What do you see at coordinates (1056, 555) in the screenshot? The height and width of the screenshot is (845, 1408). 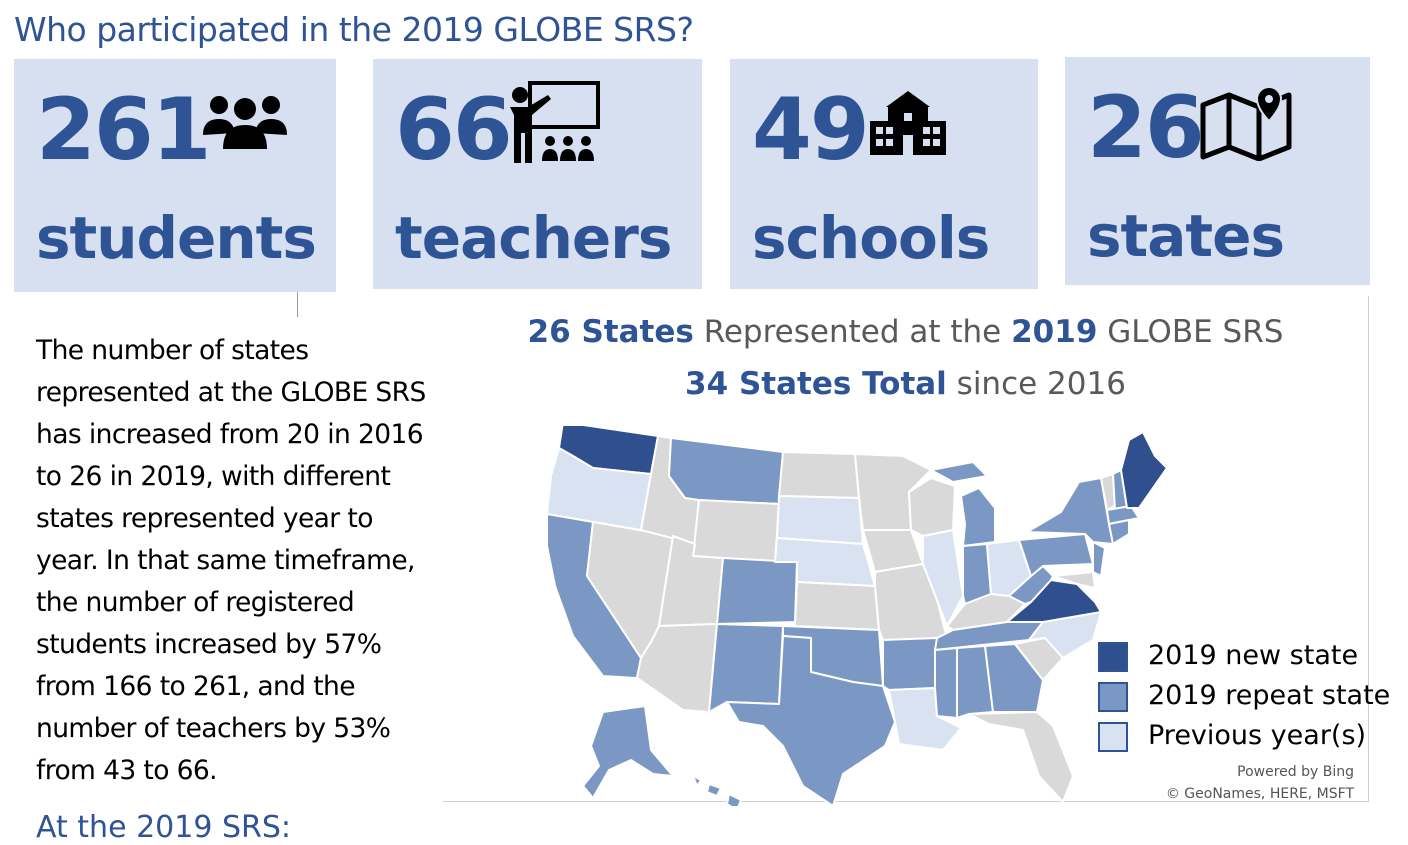 I see `state-pennsylvania` at bounding box center [1056, 555].